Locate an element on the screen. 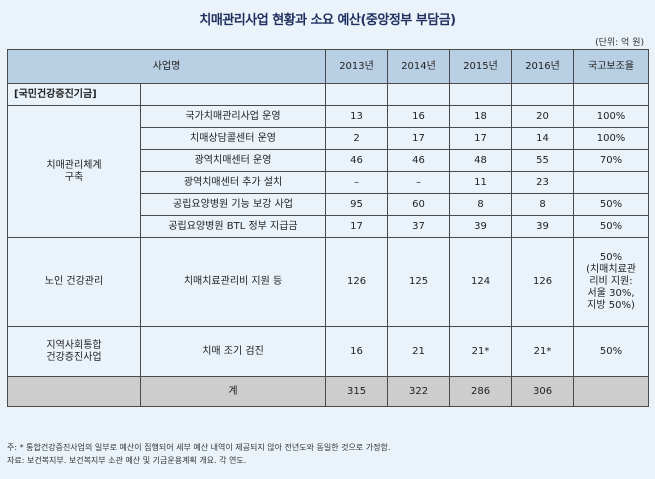 The height and width of the screenshot is (479, 655). cell-value: 124 is located at coordinates (481, 282).